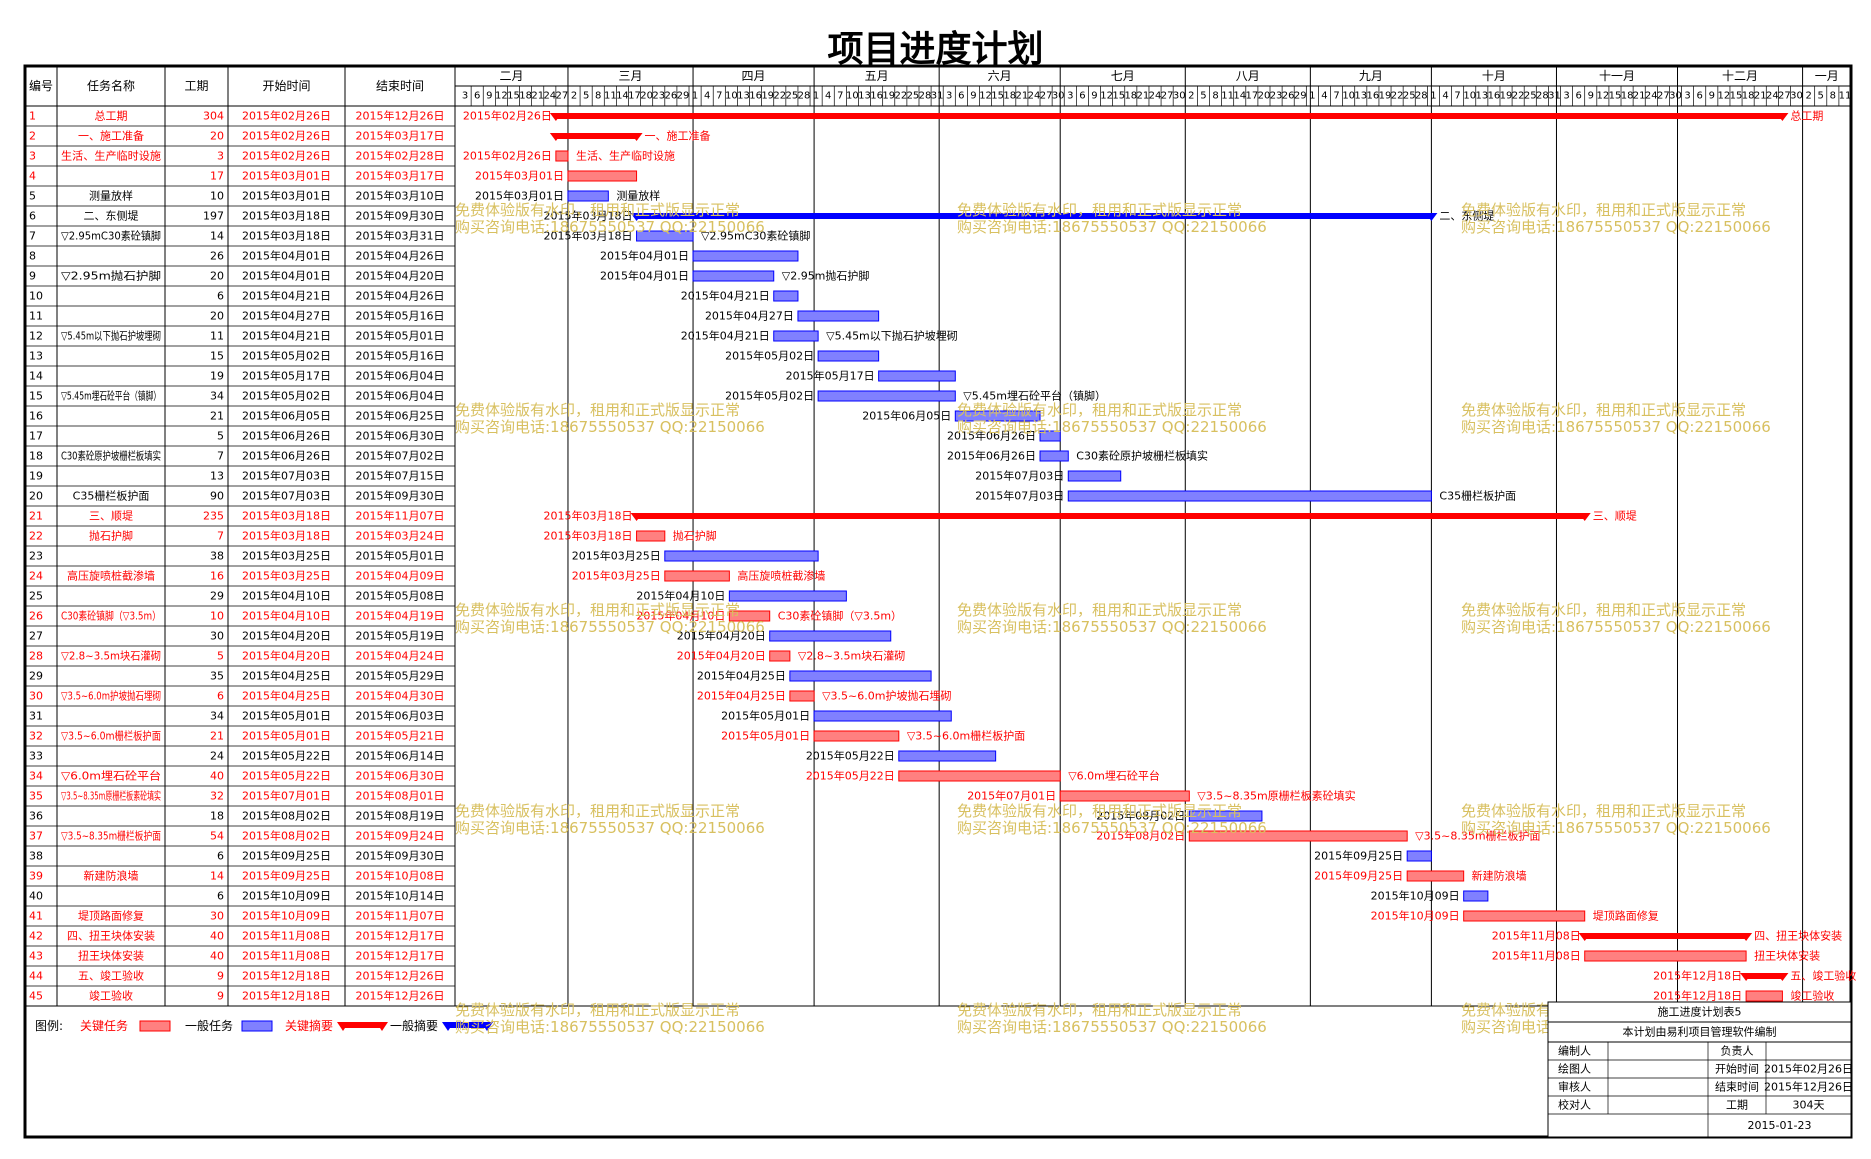 This screenshot has height=1159, width=1871. Describe the element at coordinates (1300, 96) in the screenshot. I see `day-label: 29` at that location.